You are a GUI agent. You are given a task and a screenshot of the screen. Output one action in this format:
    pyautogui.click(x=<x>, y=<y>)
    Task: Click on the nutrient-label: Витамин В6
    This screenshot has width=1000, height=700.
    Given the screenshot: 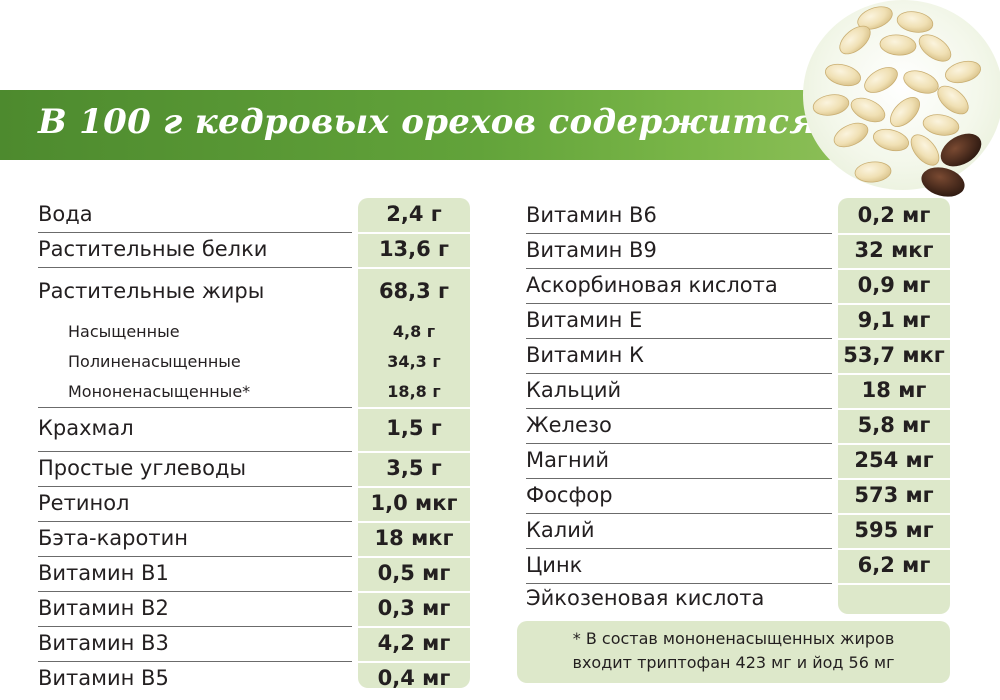 What is the action you would take?
    pyautogui.click(x=591, y=214)
    